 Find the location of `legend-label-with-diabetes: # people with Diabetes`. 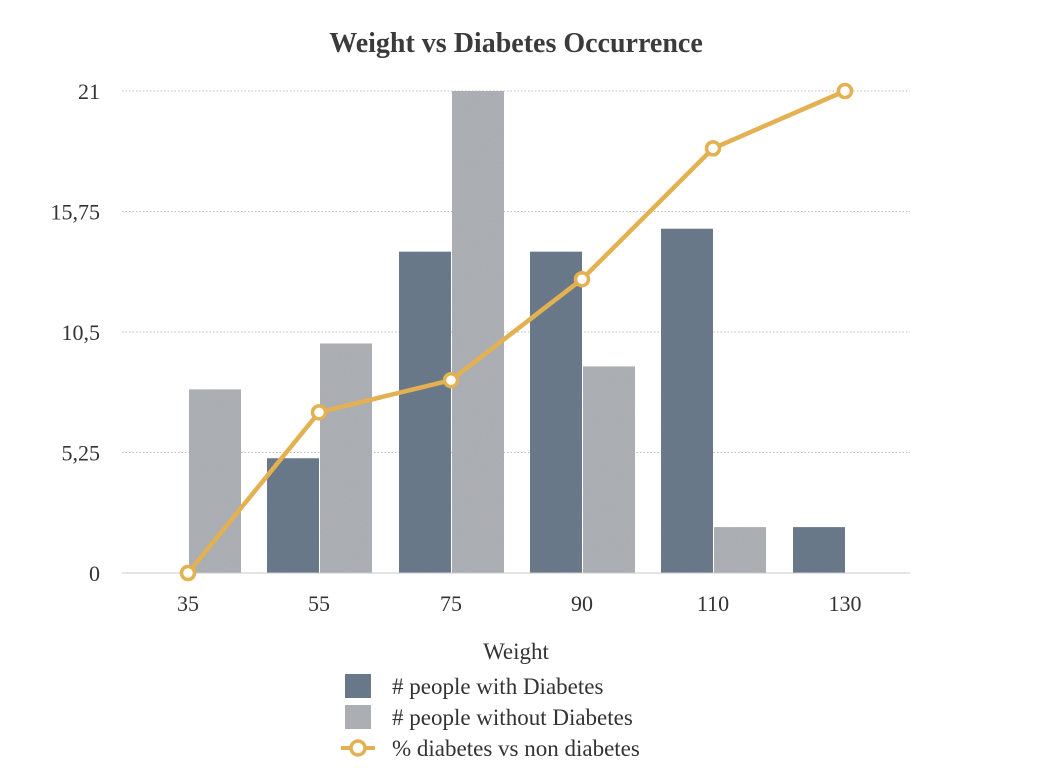

legend-label-with-diabetes: # people with Diabetes is located at coordinates (497, 686).